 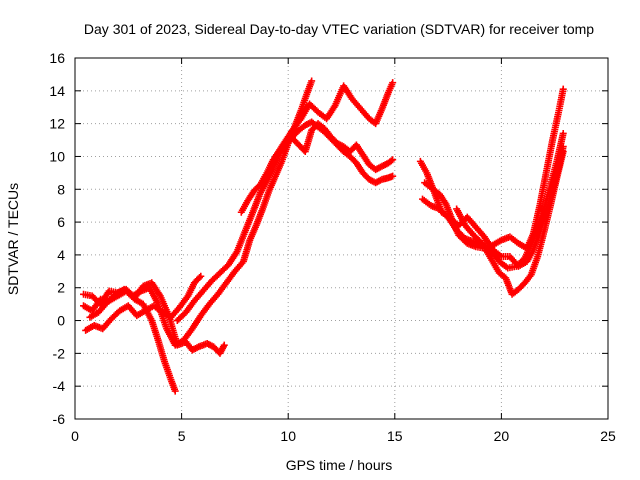 I want to click on y-tick-label: 12, so click(x=57, y=124).